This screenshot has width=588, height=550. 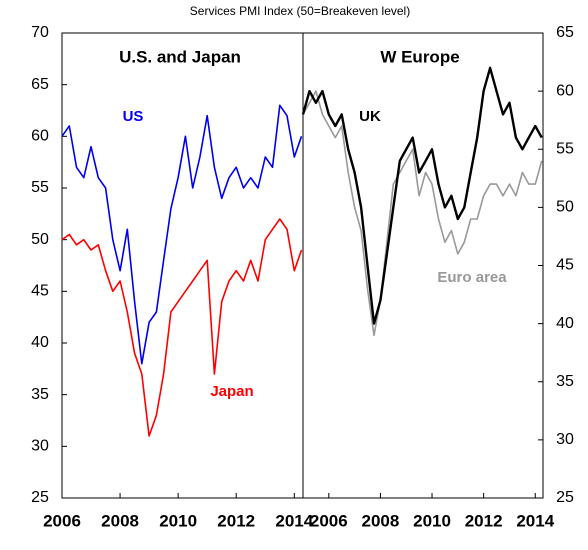 What do you see at coordinates (180, 56) in the screenshot?
I see `panel-title: U.S. and Japan` at bounding box center [180, 56].